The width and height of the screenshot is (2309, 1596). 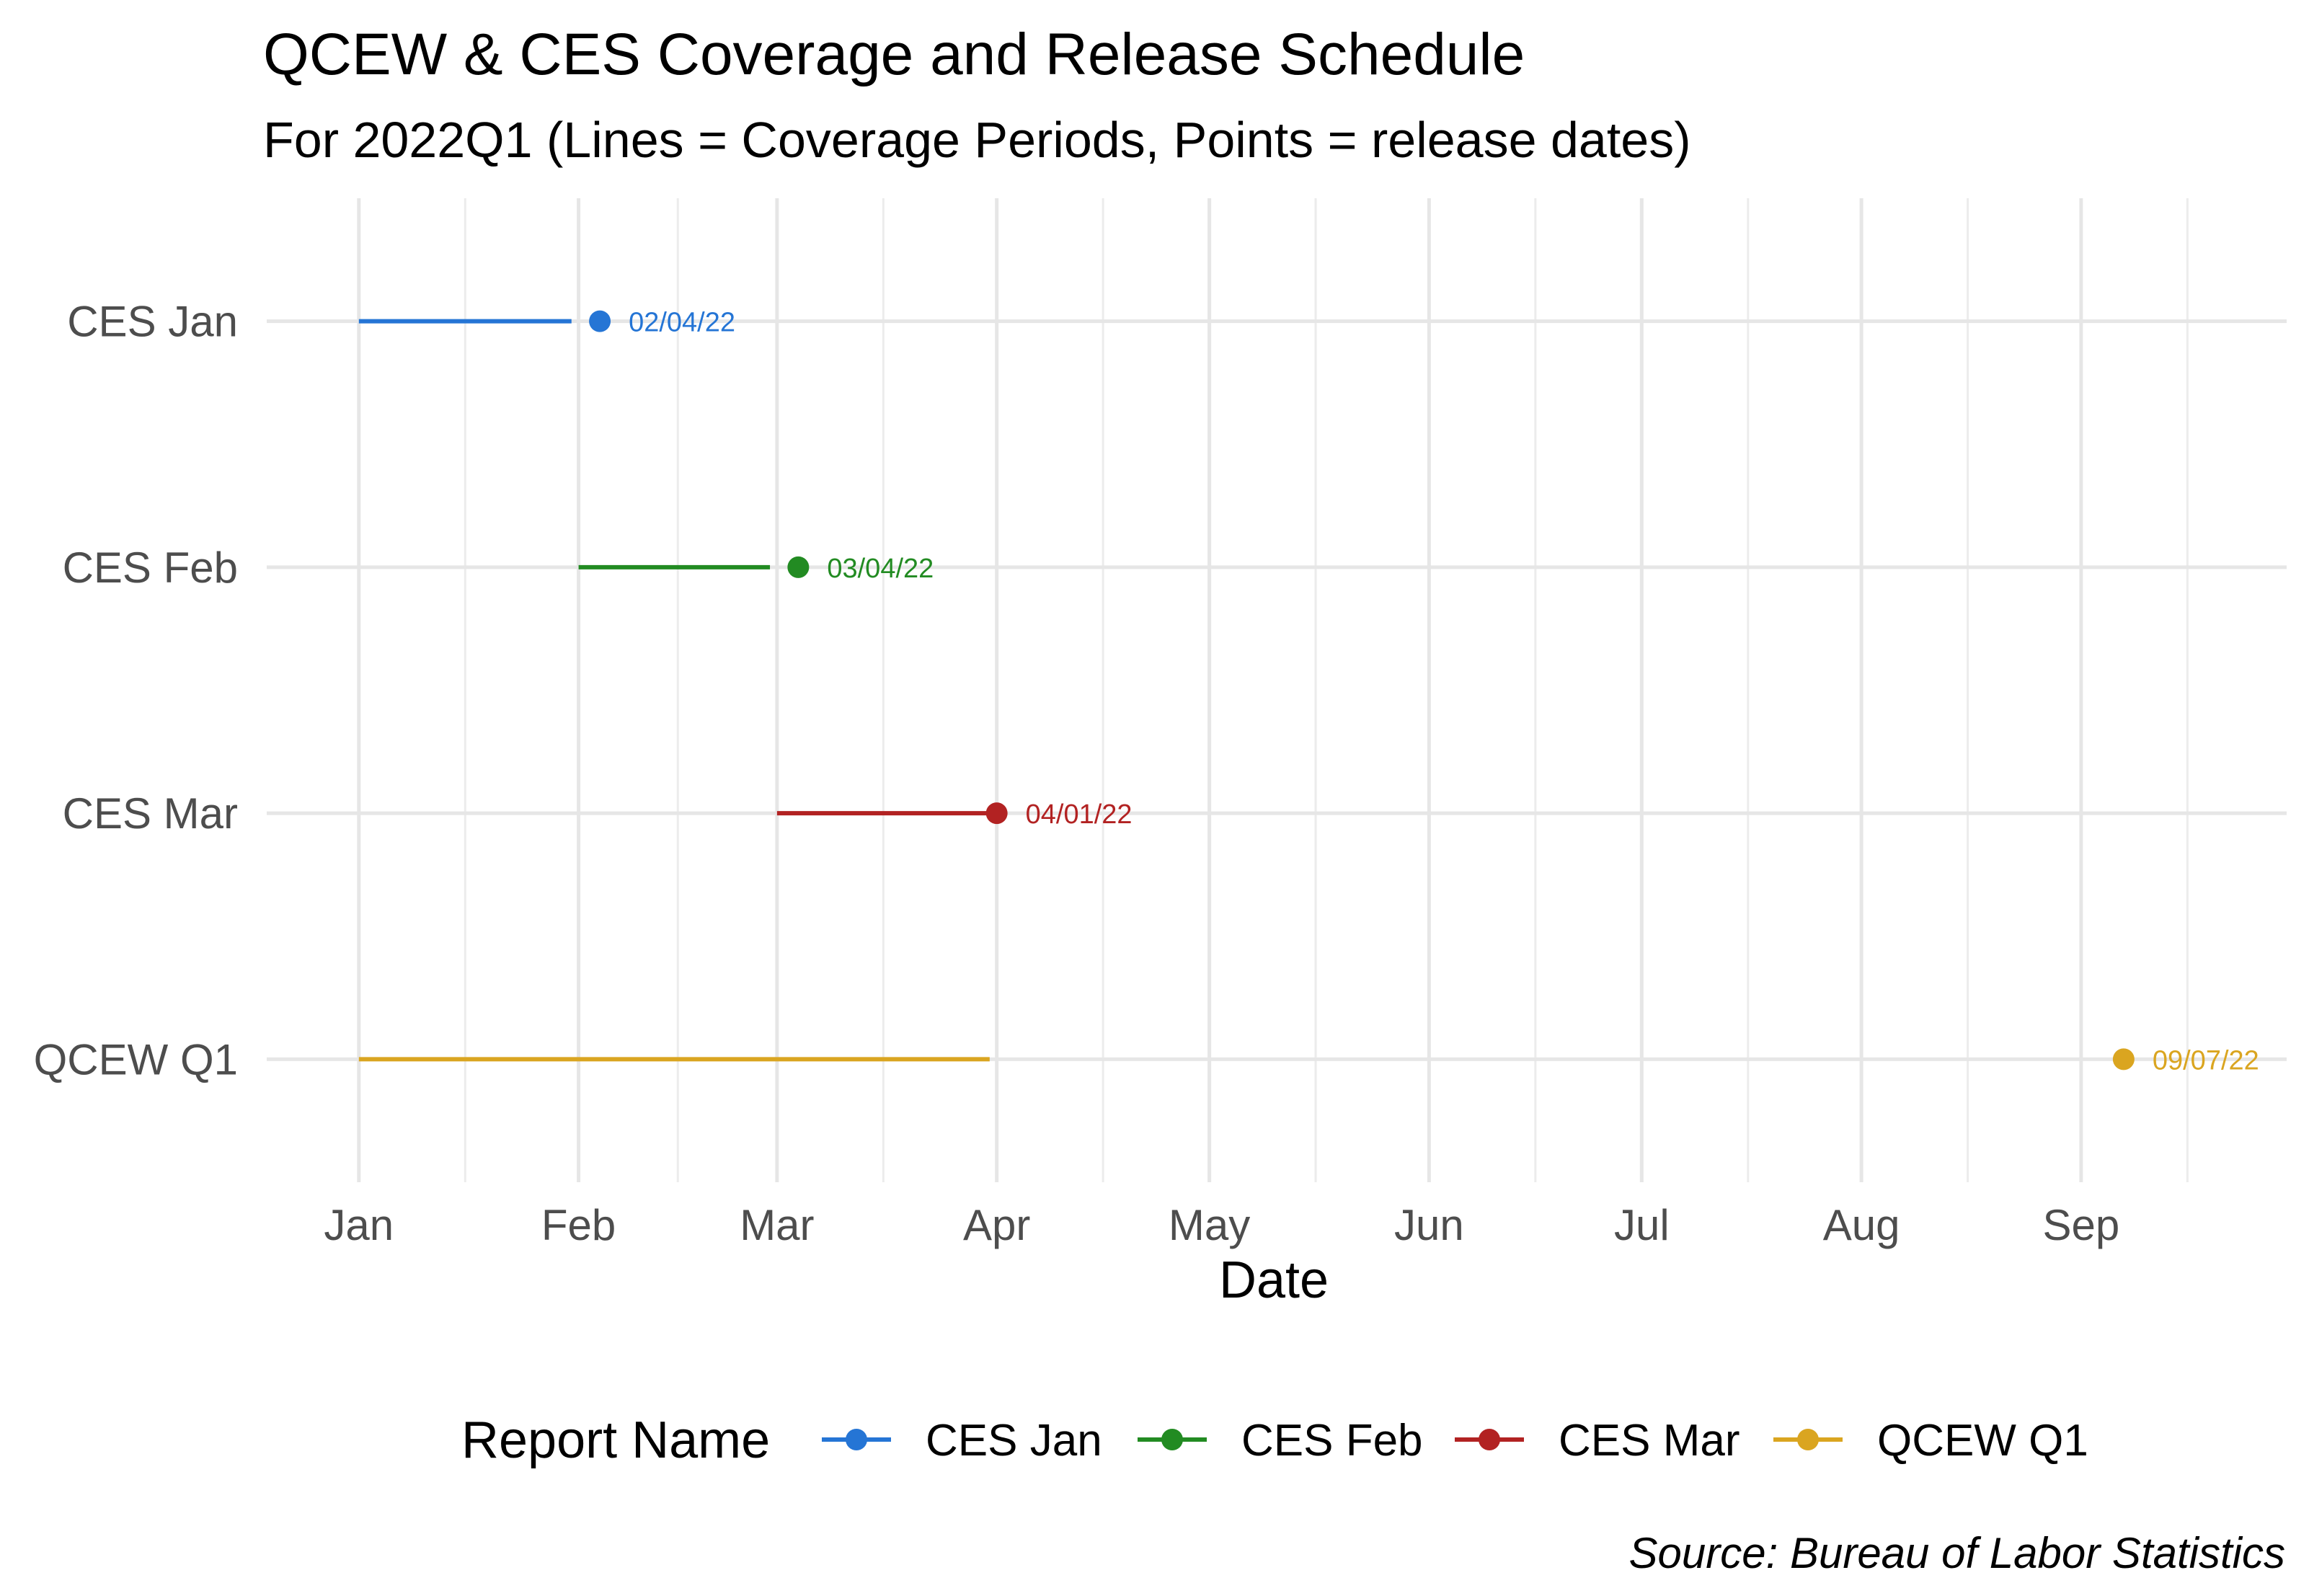 I want to click on x-tick-label: Mar, so click(x=777, y=1225).